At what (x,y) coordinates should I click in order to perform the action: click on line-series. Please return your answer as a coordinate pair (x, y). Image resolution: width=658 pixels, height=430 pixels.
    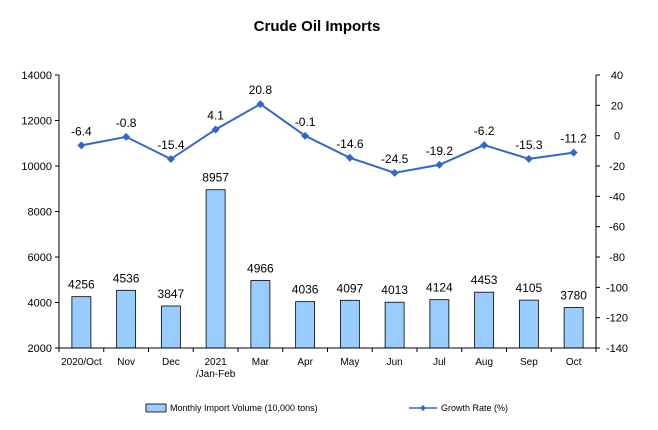
    Looking at the image, I should click on (327, 138).